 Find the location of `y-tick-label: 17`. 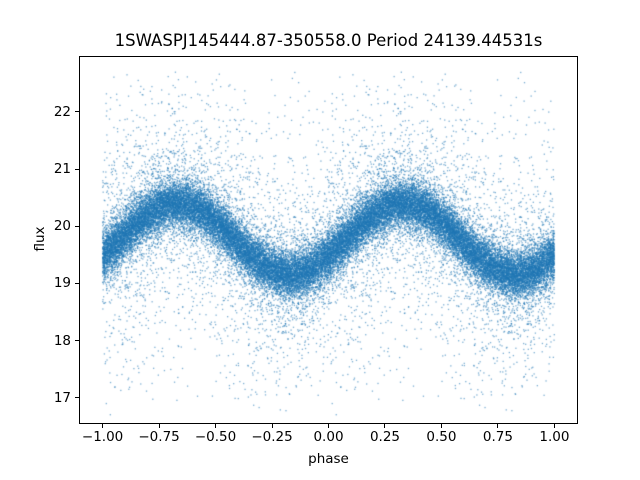

y-tick-label: 17 is located at coordinates (62, 397).